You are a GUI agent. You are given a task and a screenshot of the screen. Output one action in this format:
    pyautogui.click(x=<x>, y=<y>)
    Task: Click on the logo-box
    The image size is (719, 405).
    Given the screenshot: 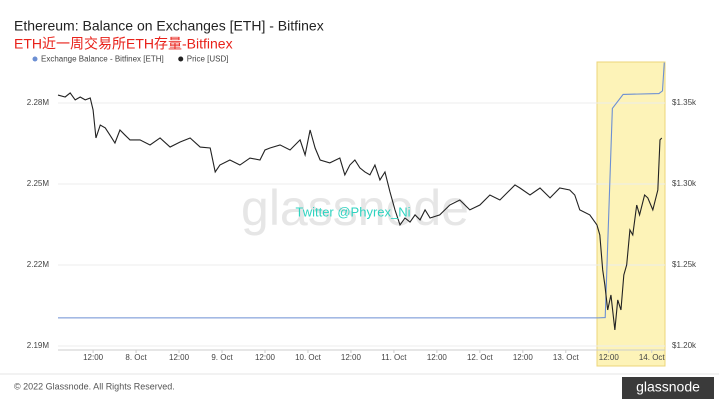 What is the action you would take?
    pyautogui.click(x=668, y=388)
    